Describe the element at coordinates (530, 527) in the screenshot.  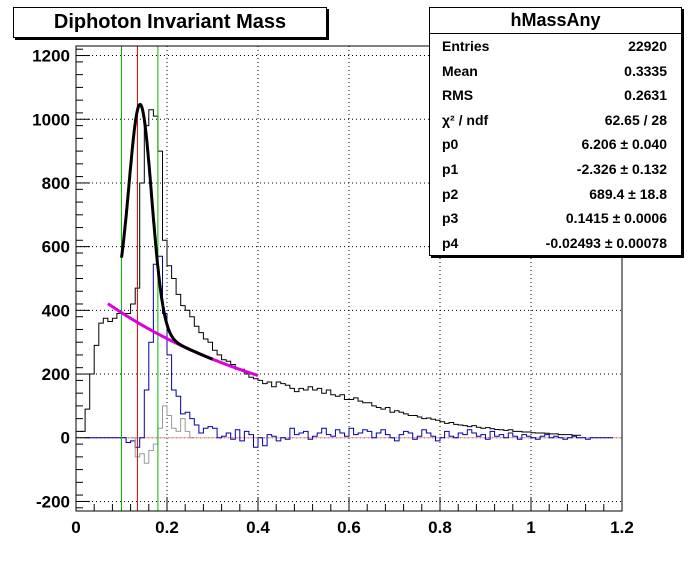
I see `x-tick-label: 1` at that location.